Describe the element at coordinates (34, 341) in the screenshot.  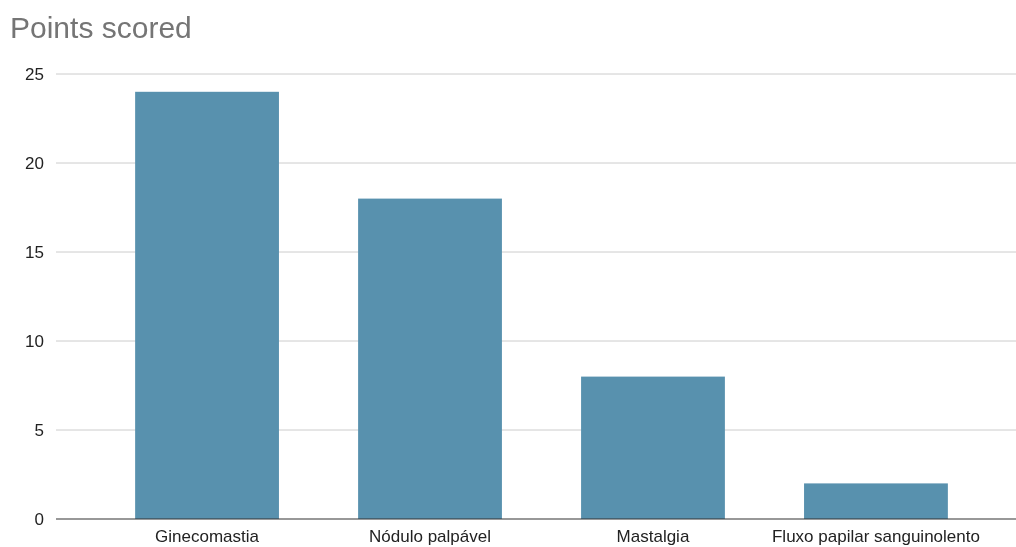
I see `y-tick-label: 10` at that location.